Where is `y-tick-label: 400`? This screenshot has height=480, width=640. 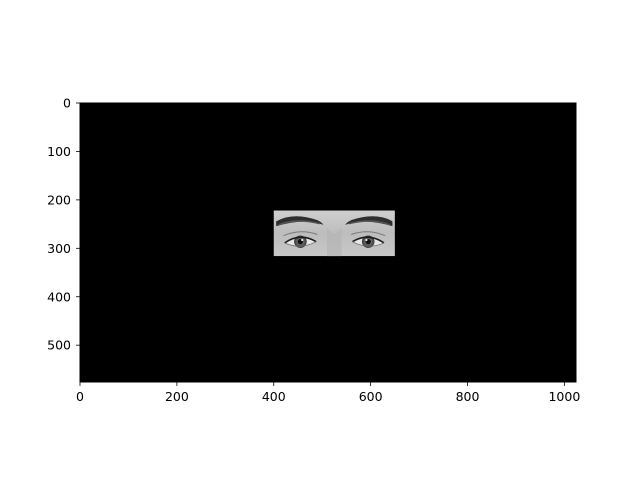 y-tick-label: 400 is located at coordinates (59, 296).